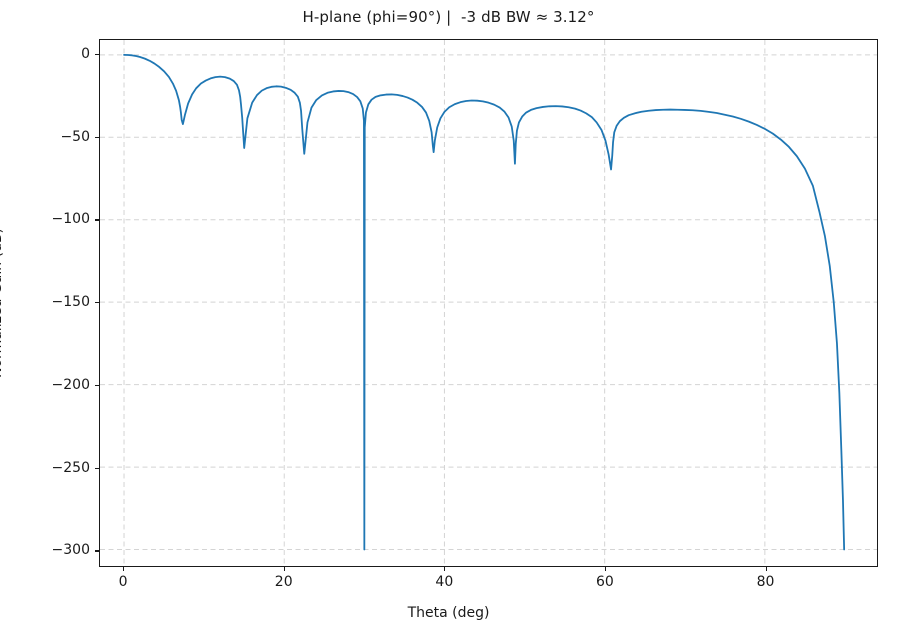 Image resolution: width=897 pixels, height=637 pixels. What do you see at coordinates (448, 17) in the screenshot?
I see `chart-title: H-plane (phi=90°) | -3 dB BW ≈ 3.12°` at bounding box center [448, 17].